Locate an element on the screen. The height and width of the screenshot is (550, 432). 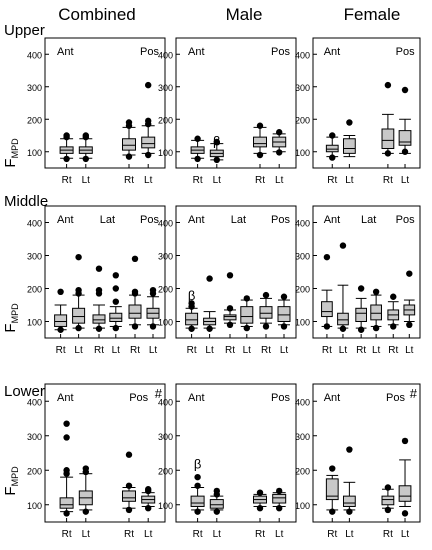
panel-upper-female: 100 200 300 400 Rt Lt Rt Lt Ant Pos is located at coordinates (358, 111).